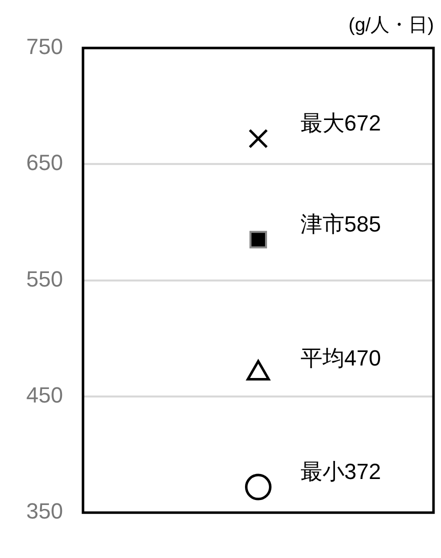  Describe the element at coordinates (391, 25) in the screenshot. I see `y-axis-title: (g/人・日)` at that location.